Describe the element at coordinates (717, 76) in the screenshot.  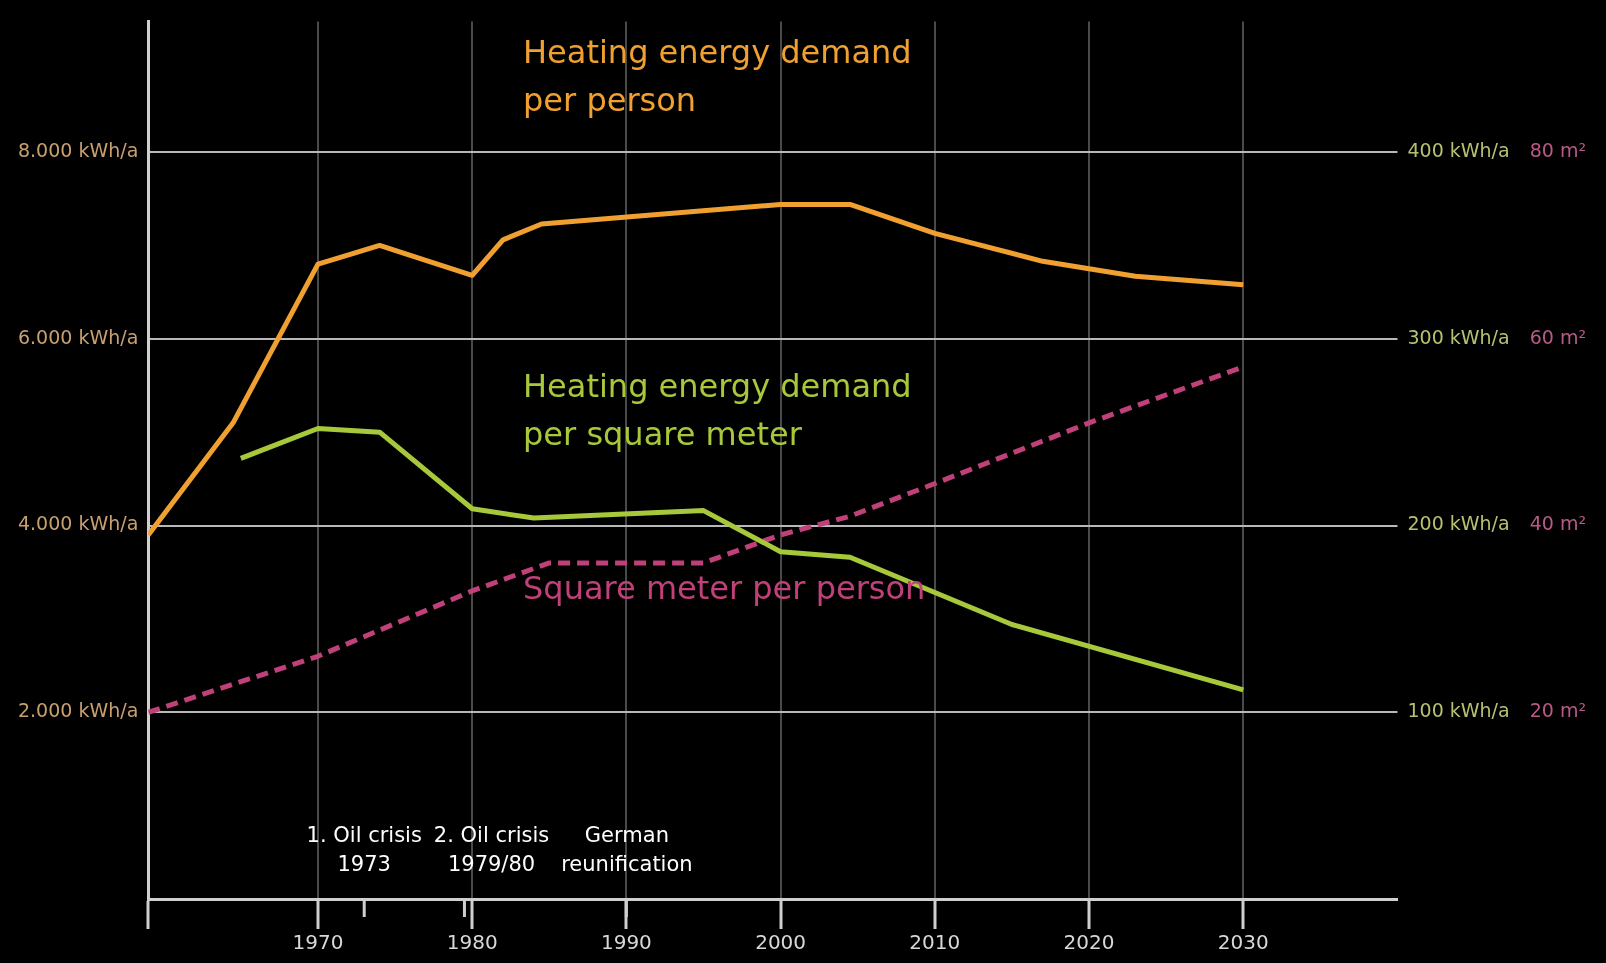
I see `text: Heating energy demand per person` at that location.